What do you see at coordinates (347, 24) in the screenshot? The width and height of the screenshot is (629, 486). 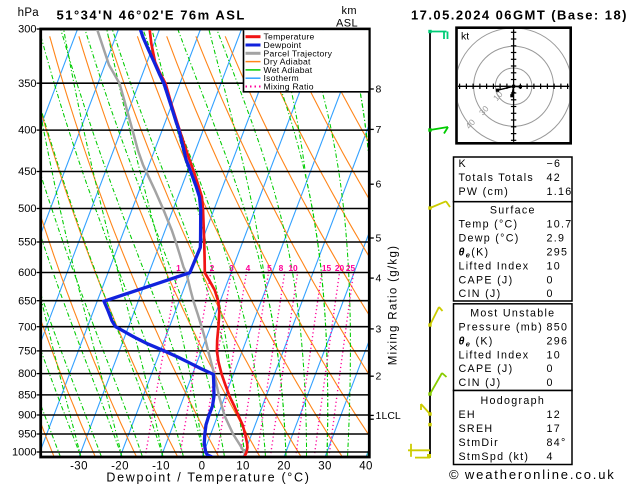 I see `svg-text: ASL` at bounding box center [347, 24].